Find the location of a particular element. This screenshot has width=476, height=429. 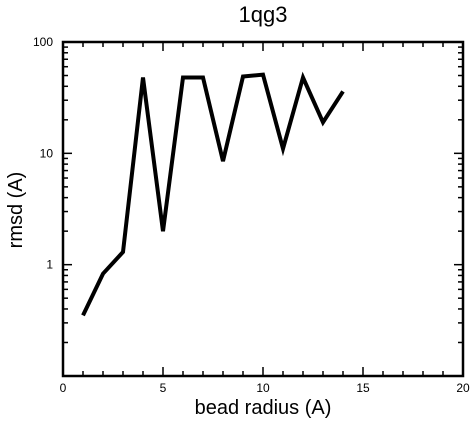

x-tick-label: 15 is located at coordinates (363, 388).